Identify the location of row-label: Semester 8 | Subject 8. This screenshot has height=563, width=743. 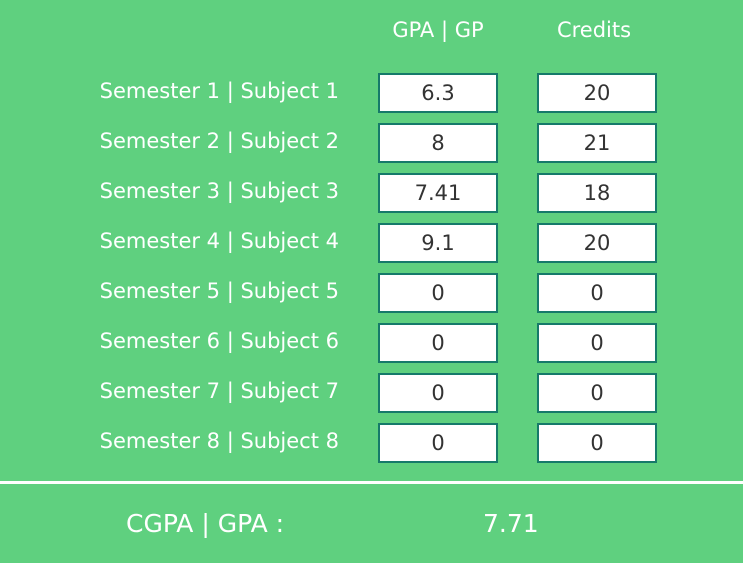
(219, 441).